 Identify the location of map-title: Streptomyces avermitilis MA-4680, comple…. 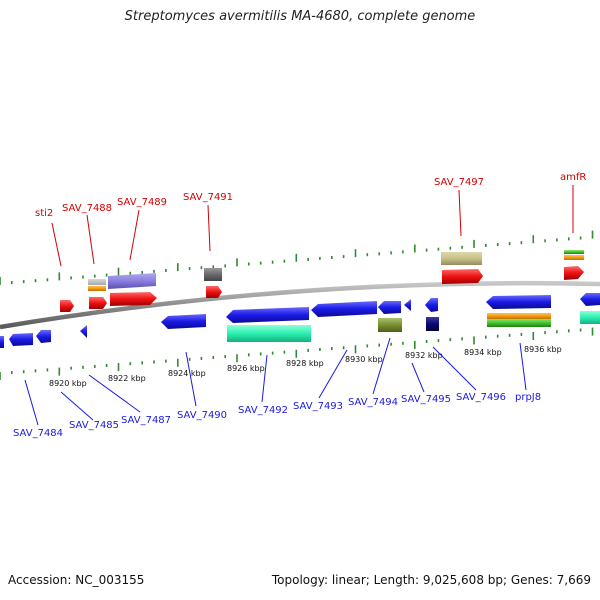
(300, 16).